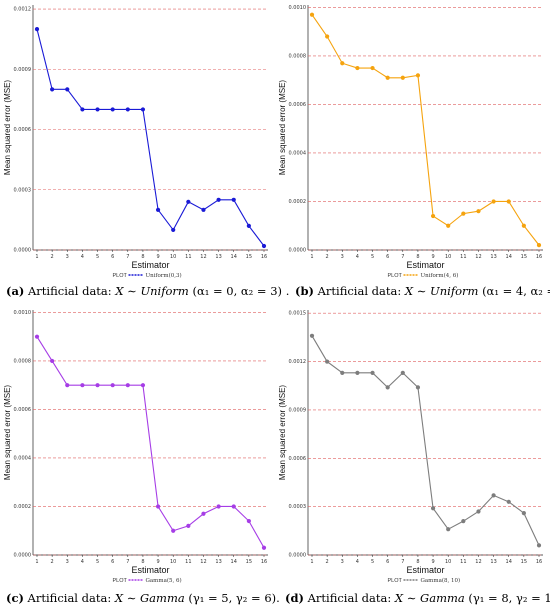 Image resolution: width=550 pixels, height=609 pixels. Describe the element at coordinates (234, 562) in the screenshot. I see `x-tick-label: 14` at that location.